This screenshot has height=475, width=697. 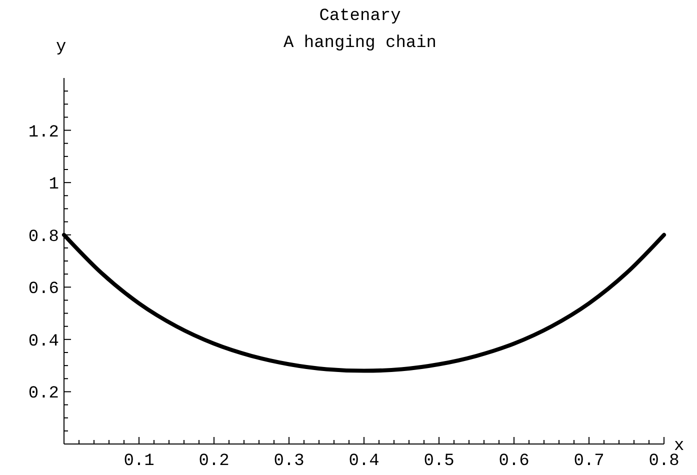 I want to click on x-tick-label: 0.1, so click(x=139, y=461).